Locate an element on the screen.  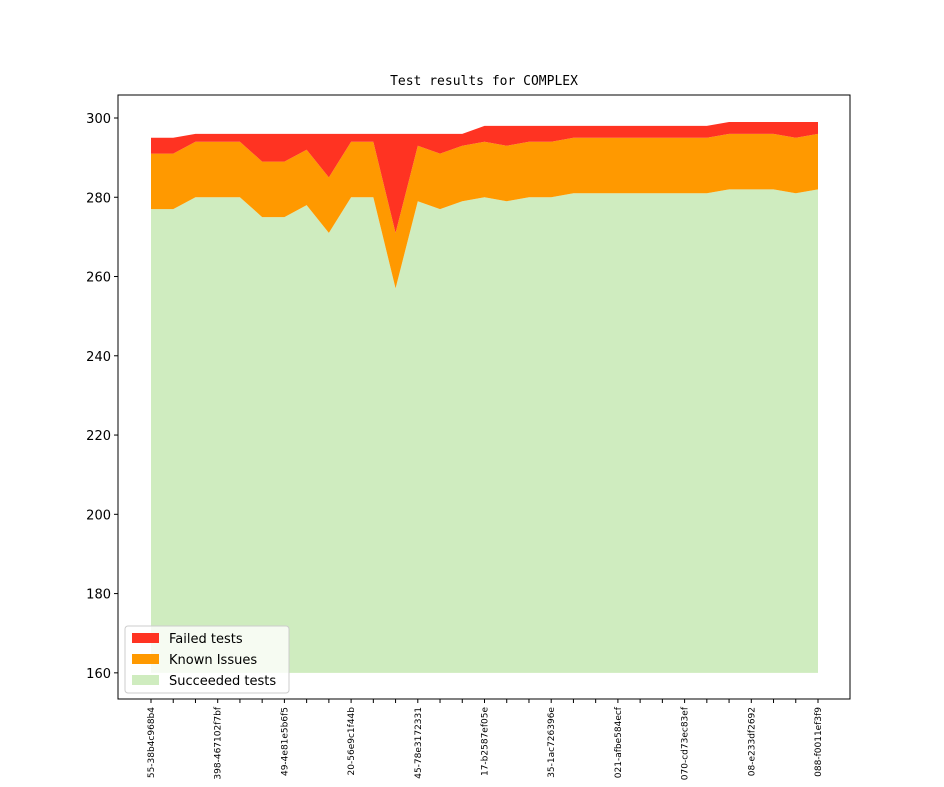
x-tick-label: 070-cd73ec83ef is located at coordinates (686, 743).